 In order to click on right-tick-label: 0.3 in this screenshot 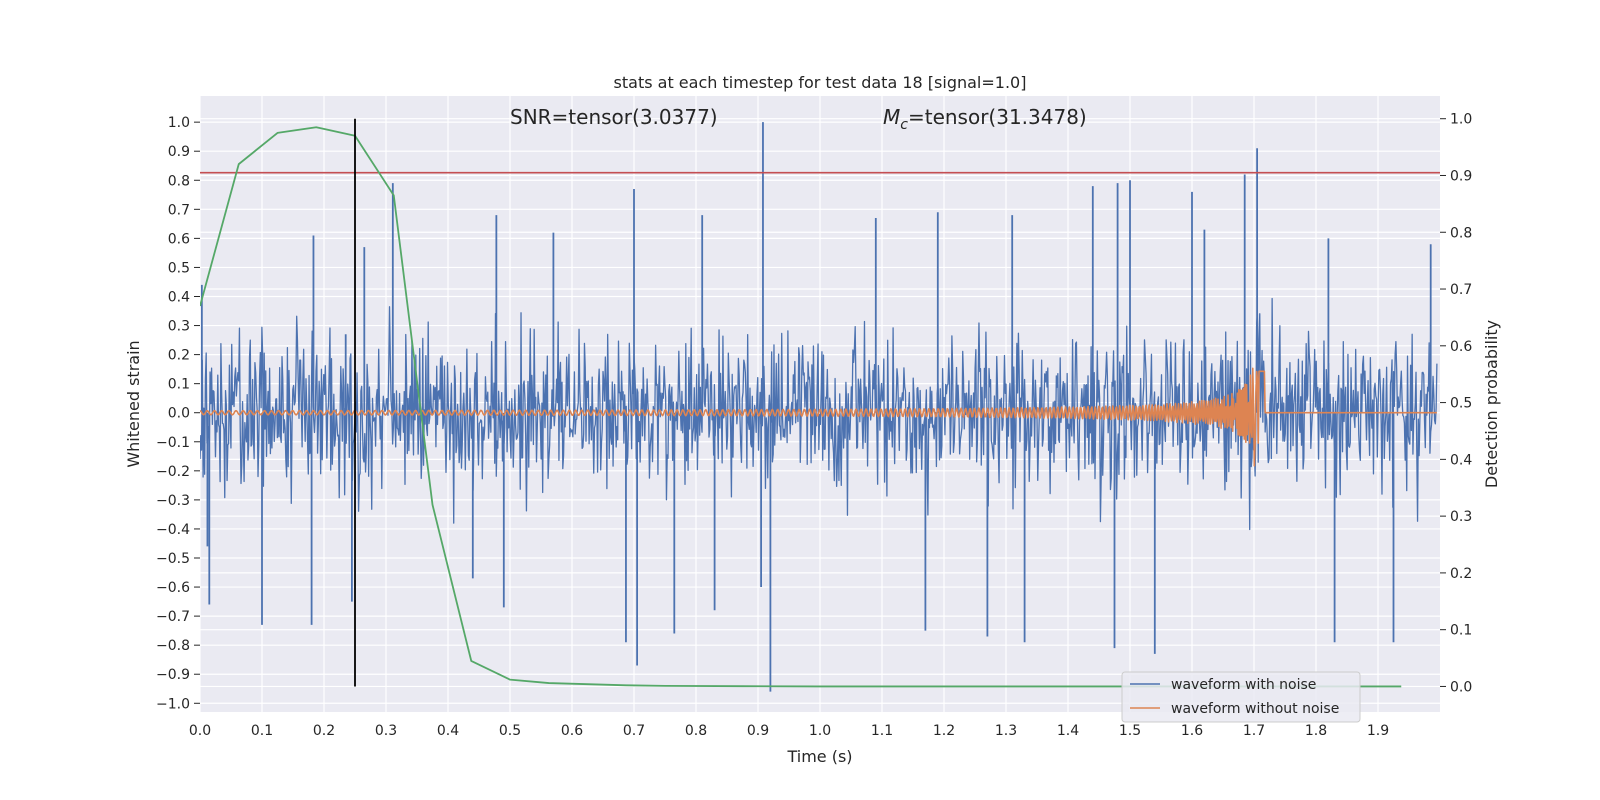, I will do `click(1461, 517)`.